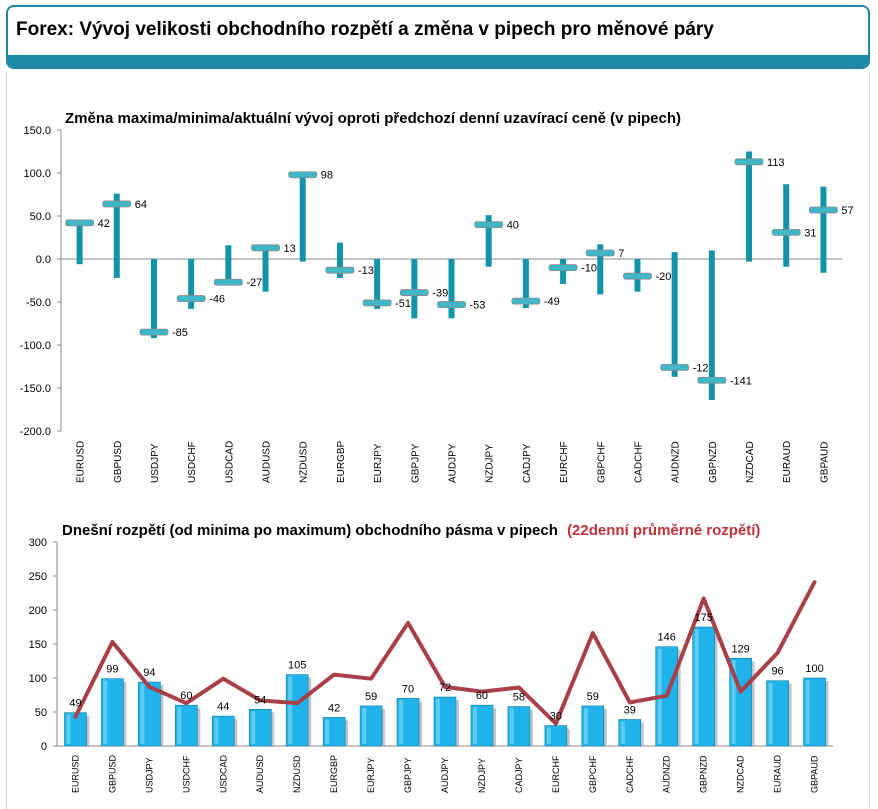 This screenshot has width=878, height=809. What do you see at coordinates (35, 432) in the screenshot?
I see `chart1-y-tick-label: -200.0` at bounding box center [35, 432].